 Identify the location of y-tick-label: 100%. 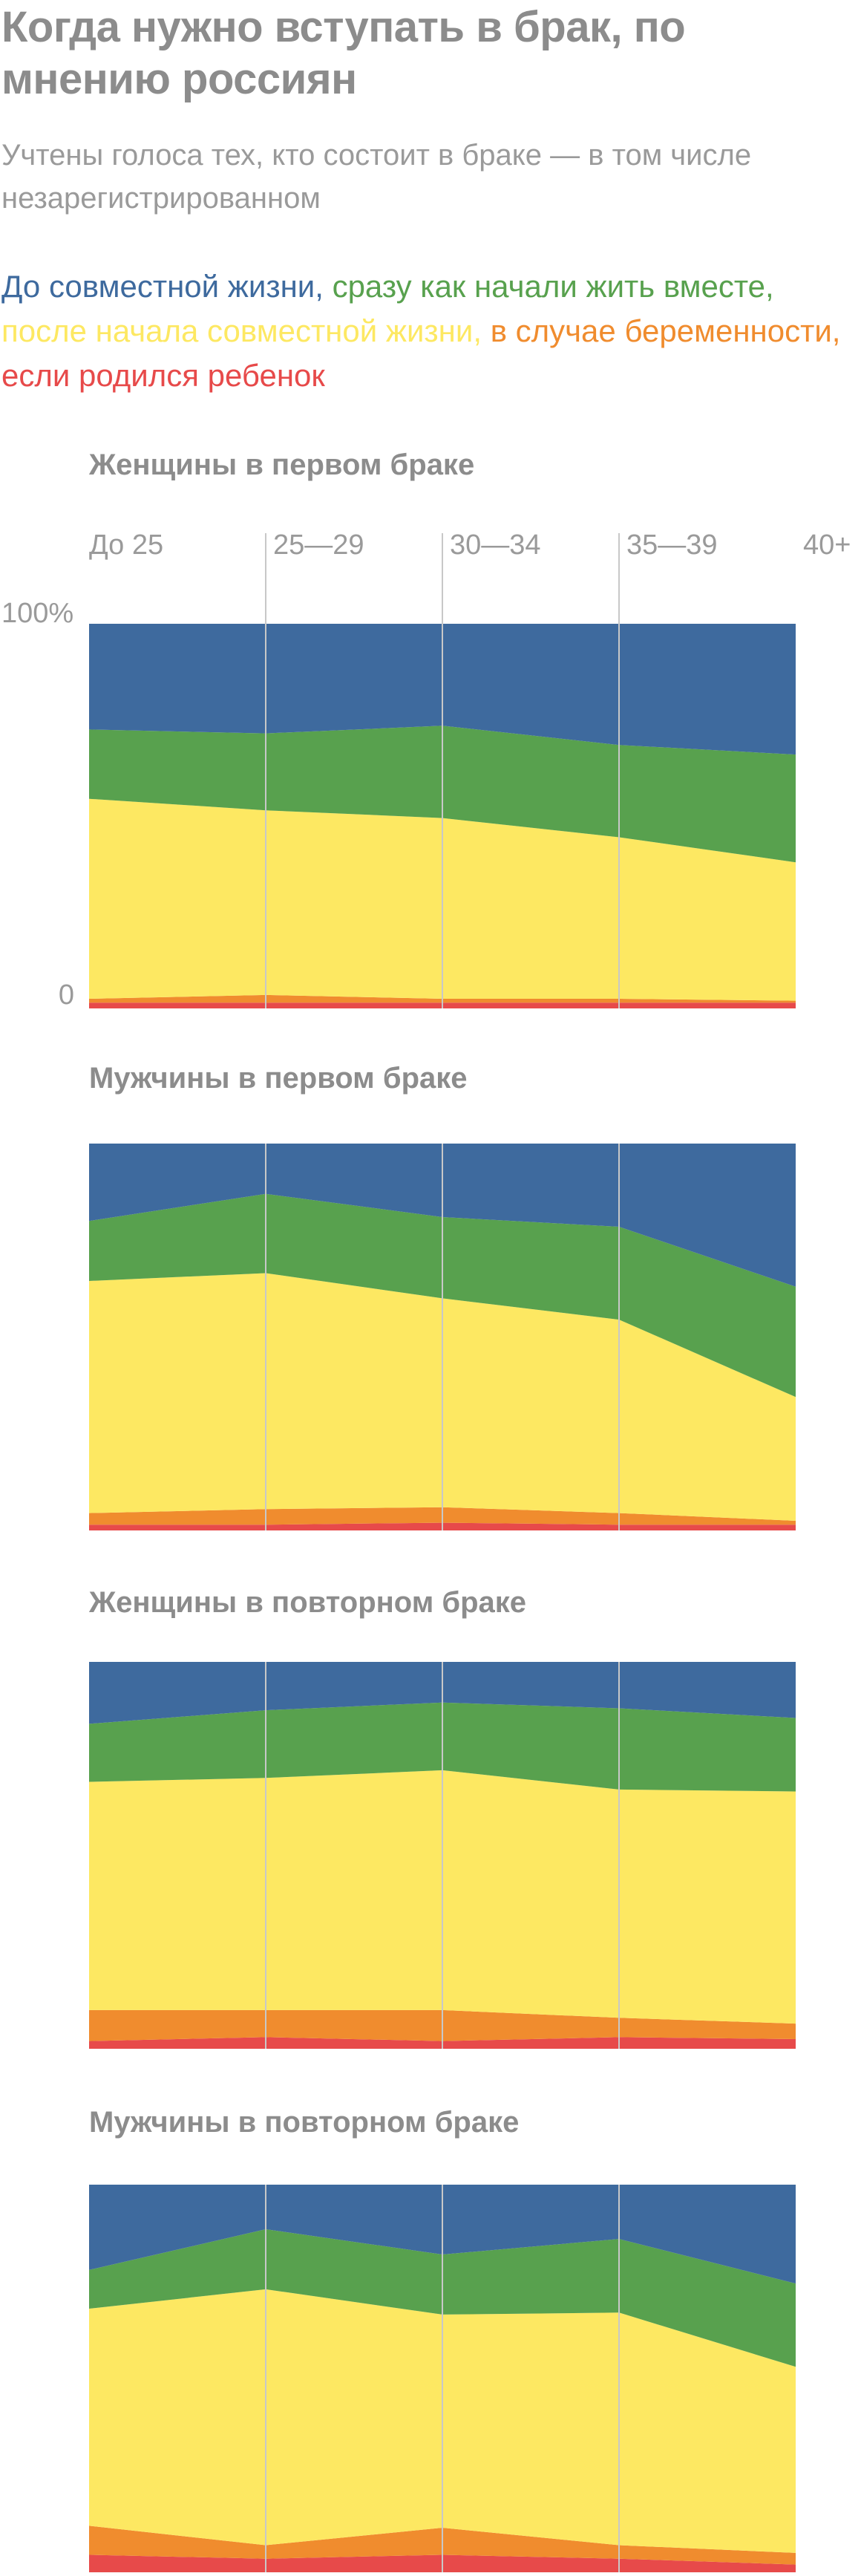
(37, 613).